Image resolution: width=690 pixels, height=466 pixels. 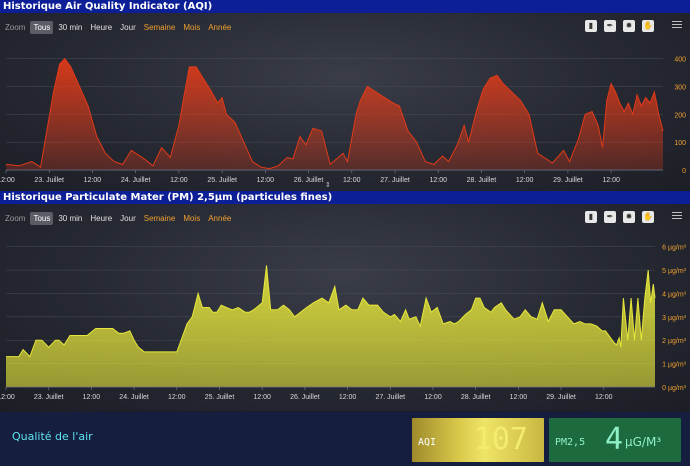 I want to click on pm-y-tick-label: 6 µg/m³, so click(x=674, y=248).